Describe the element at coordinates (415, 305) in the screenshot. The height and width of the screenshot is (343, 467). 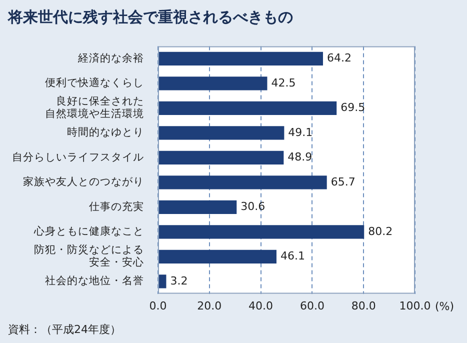
I see `x-tick-label: 100.0` at that location.